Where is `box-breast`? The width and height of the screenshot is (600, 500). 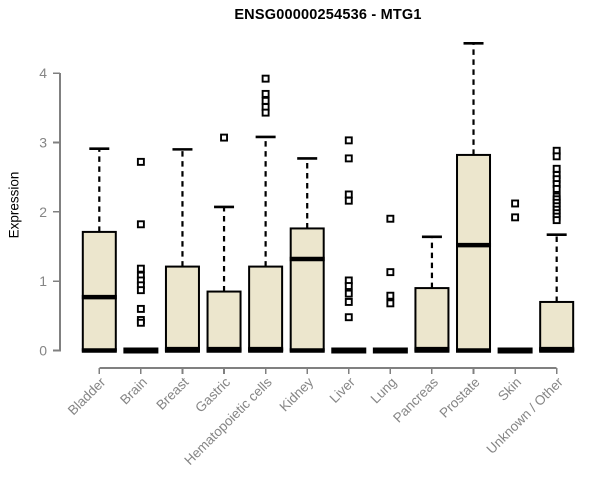 box-breast is located at coordinates (182, 250).